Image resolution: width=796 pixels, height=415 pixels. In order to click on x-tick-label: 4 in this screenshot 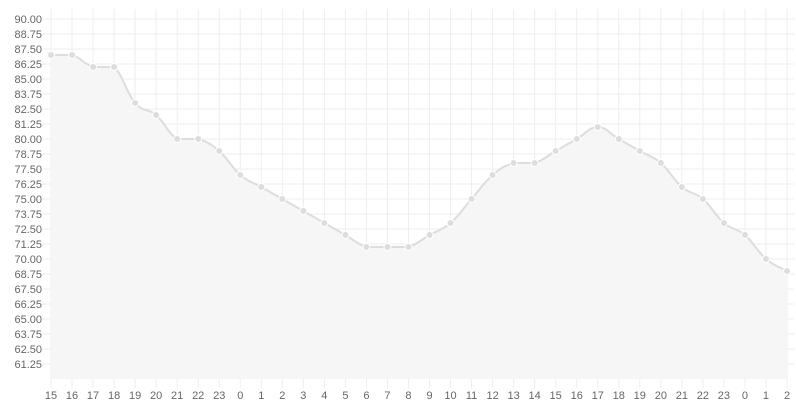, I will do `click(324, 396)`.